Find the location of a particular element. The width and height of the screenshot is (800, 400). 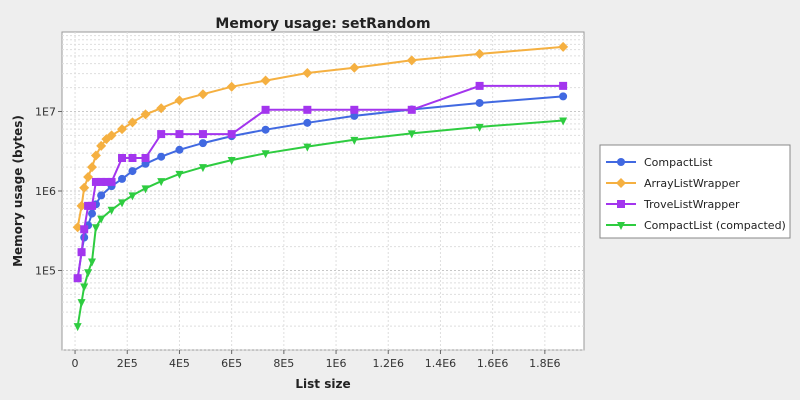

legend-label: TroveListWrapper is located at coordinates (691, 204).